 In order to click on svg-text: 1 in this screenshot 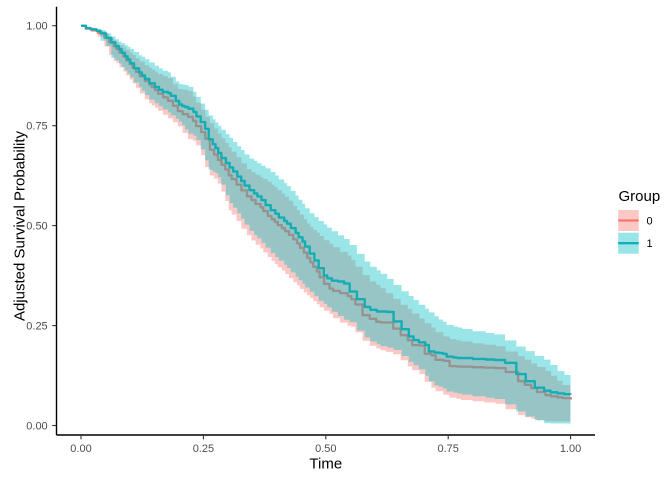, I will do `click(650, 244)`.